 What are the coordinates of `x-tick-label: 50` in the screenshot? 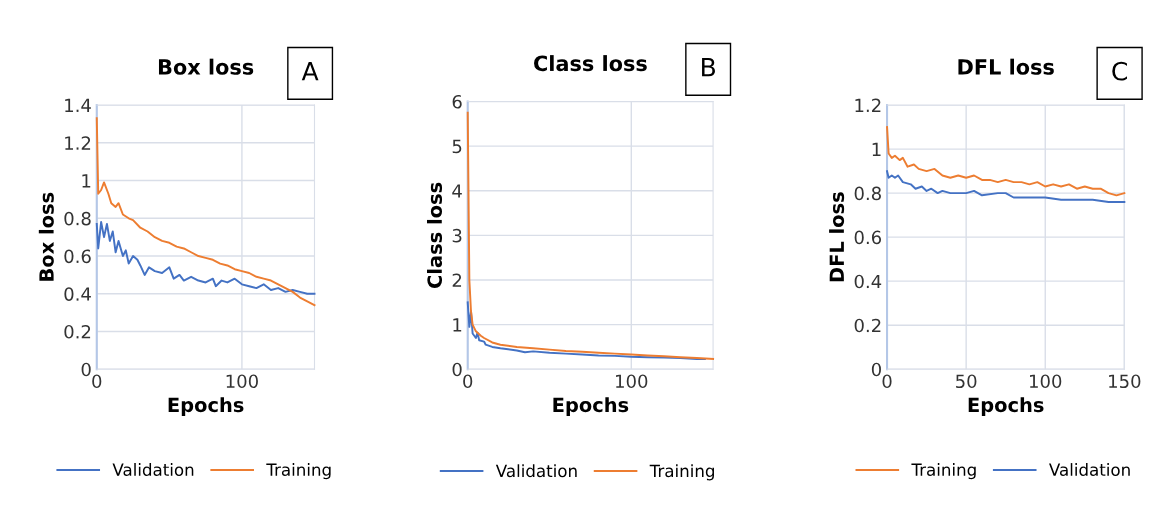 It's located at (966, 381).